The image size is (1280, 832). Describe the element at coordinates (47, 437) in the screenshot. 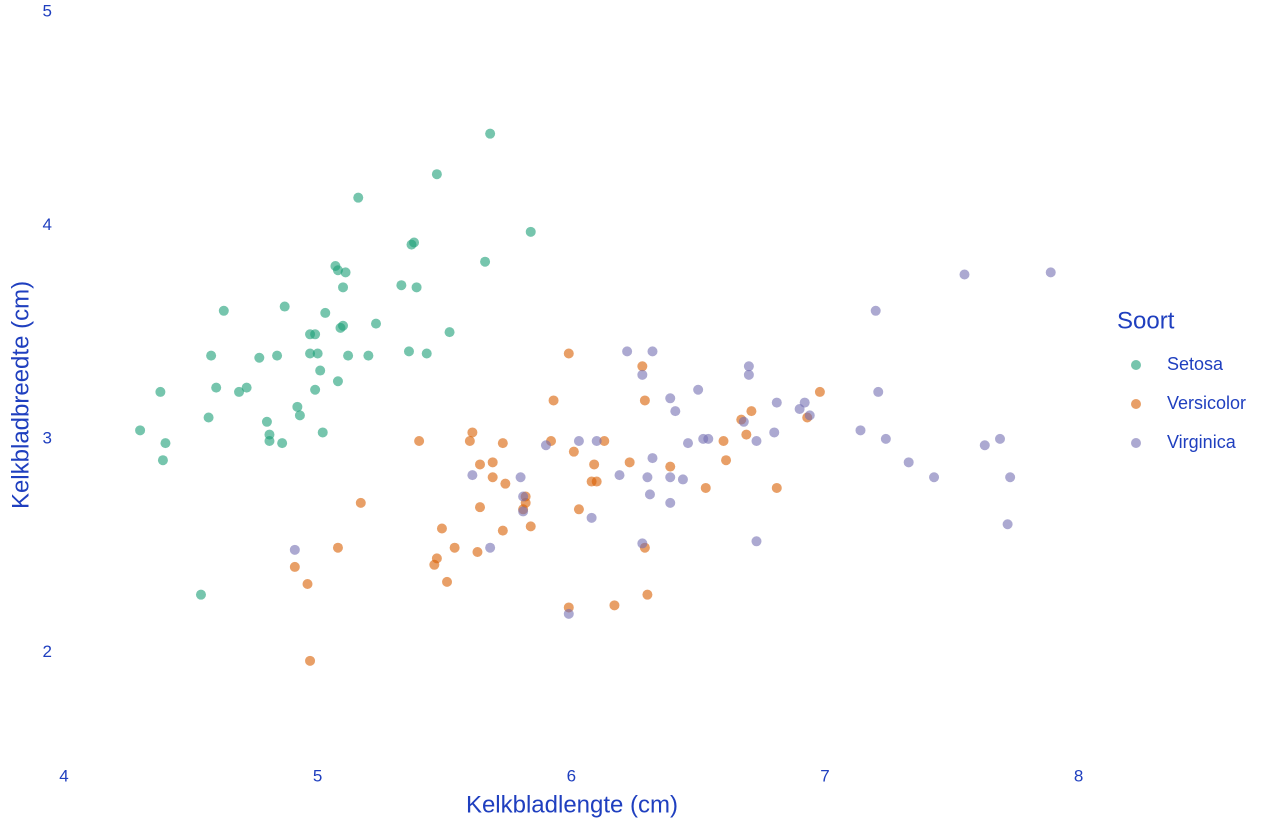

I see `y-tick-label: 3` at that location.